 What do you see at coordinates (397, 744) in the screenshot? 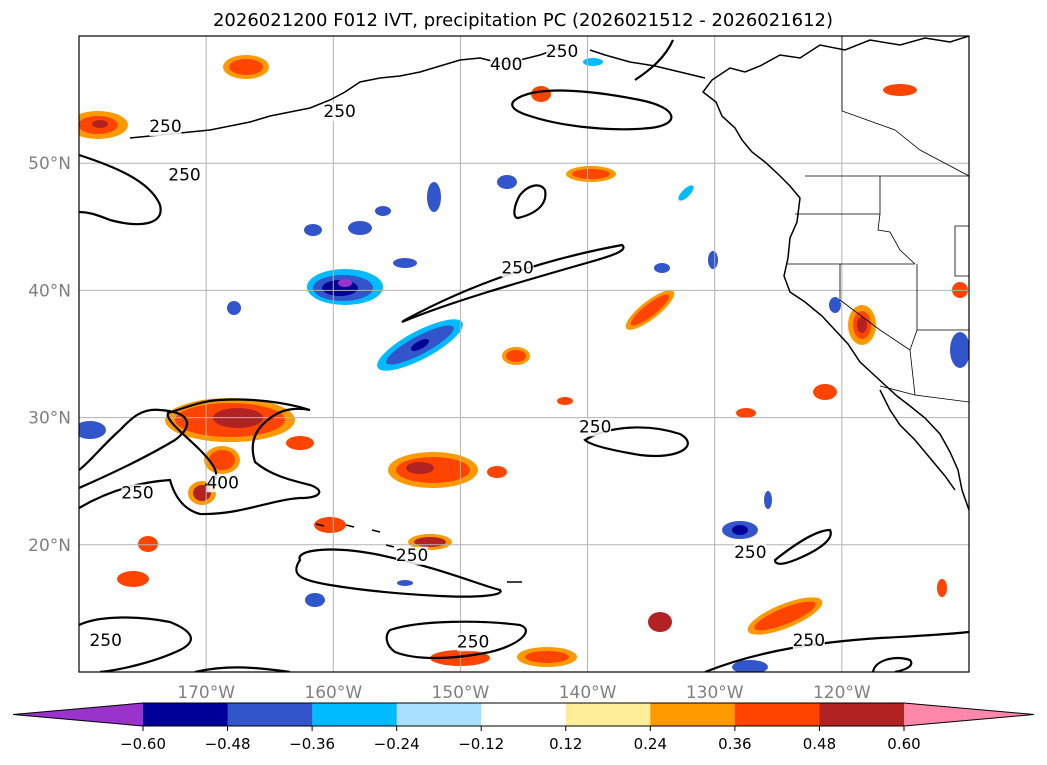
I see `colorbar-tick-label: −0.24` at bounding box center [397, 744].